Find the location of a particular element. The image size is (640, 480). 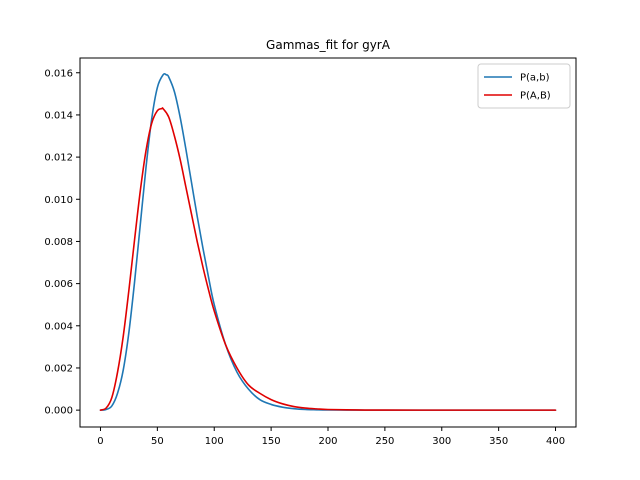

x-tick-label: 300 is located at coordinates (441, 441).